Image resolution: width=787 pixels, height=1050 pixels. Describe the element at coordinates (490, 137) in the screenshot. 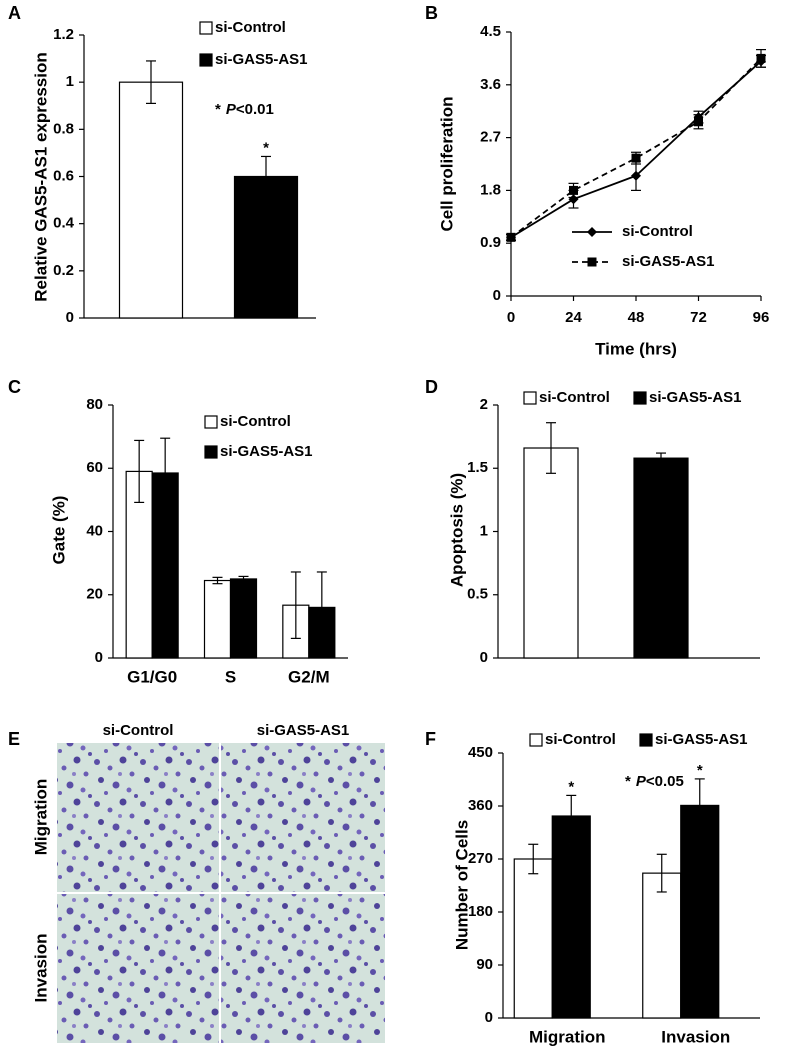

I see `y-tick-label: 2.7` at that location.